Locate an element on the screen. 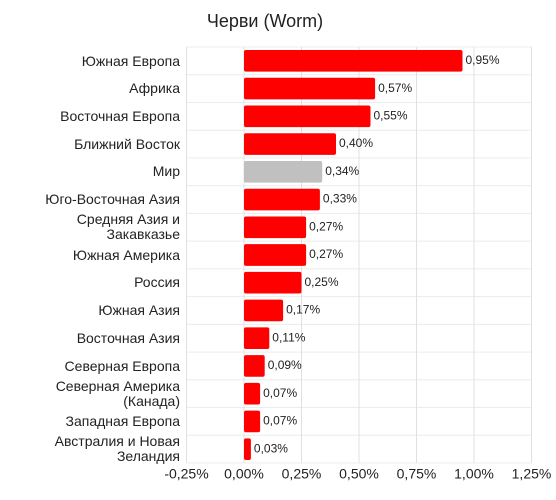  value-label: 0,33% is located at coordinates (340, 199).